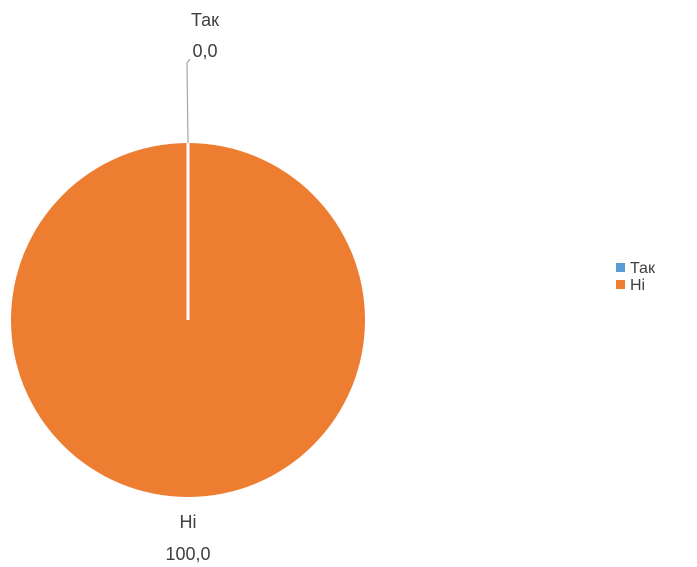  I want to click on legend-swatch-tak, so click(620, 267).